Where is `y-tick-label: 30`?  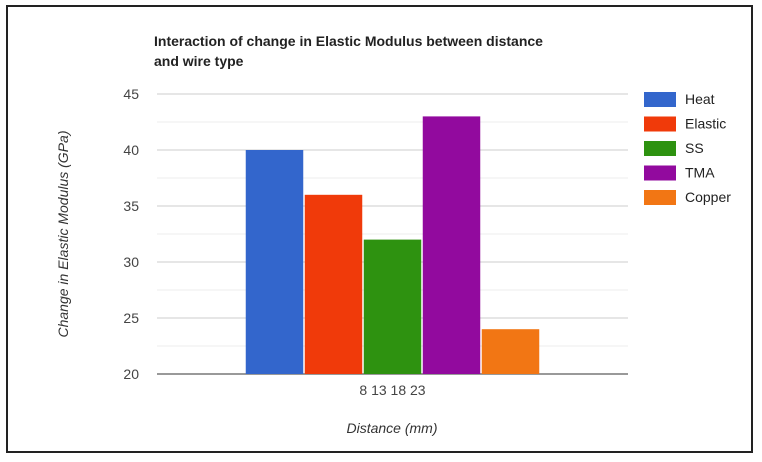 y-tick-label: 30 is located at coordinates (131, 262).